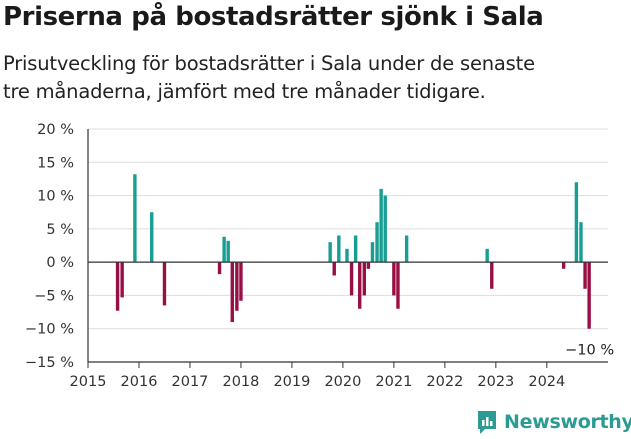 Image resolution: width=631 pixels, height=439 pixels. What do you see at coordinates (495, 382) in the screenshot?
I see `x-tick-label: 2023` at bounding box center [495, 382].